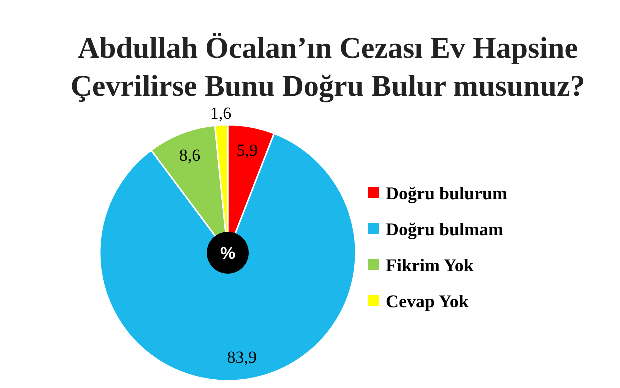  What do you see at coordinates (427, 301) in the screenshot?
I see `legend-label: Cevap Yok` at bounding box center [427, 301].